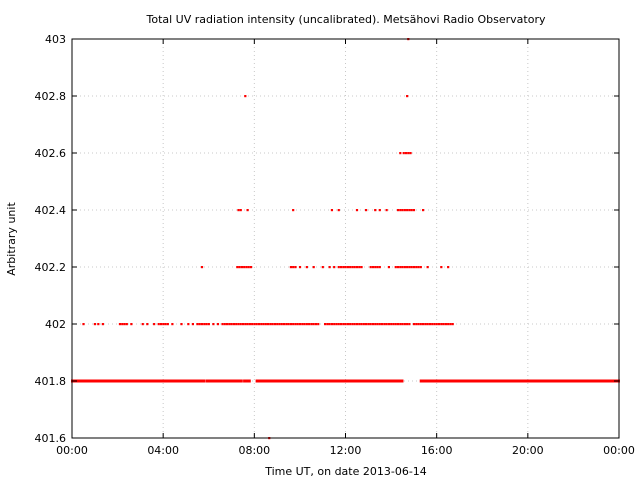  I want to click on y-tick-label: 402, so click(55, 324).